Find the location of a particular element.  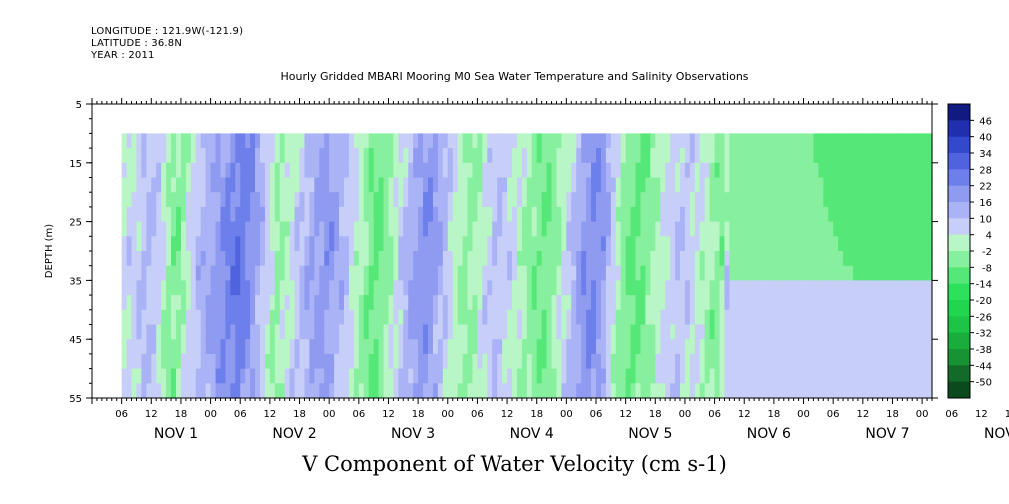

x-tick-label: 06 is located at coordinates (951, 414).